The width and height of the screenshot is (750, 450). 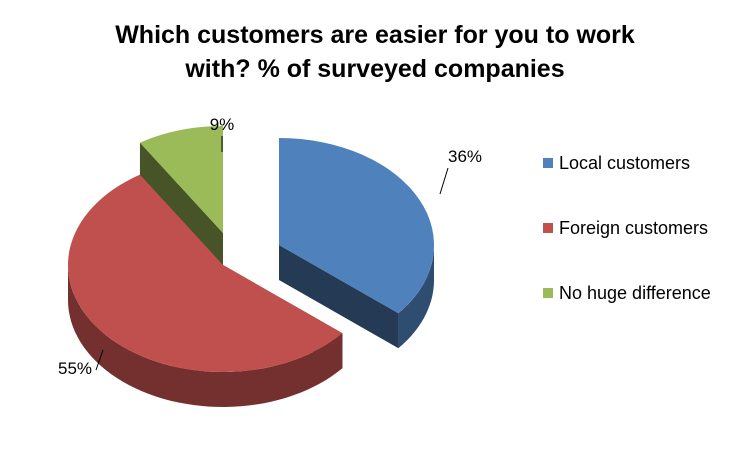 I want to click on leader-line-local, so click(x=444, y=181).